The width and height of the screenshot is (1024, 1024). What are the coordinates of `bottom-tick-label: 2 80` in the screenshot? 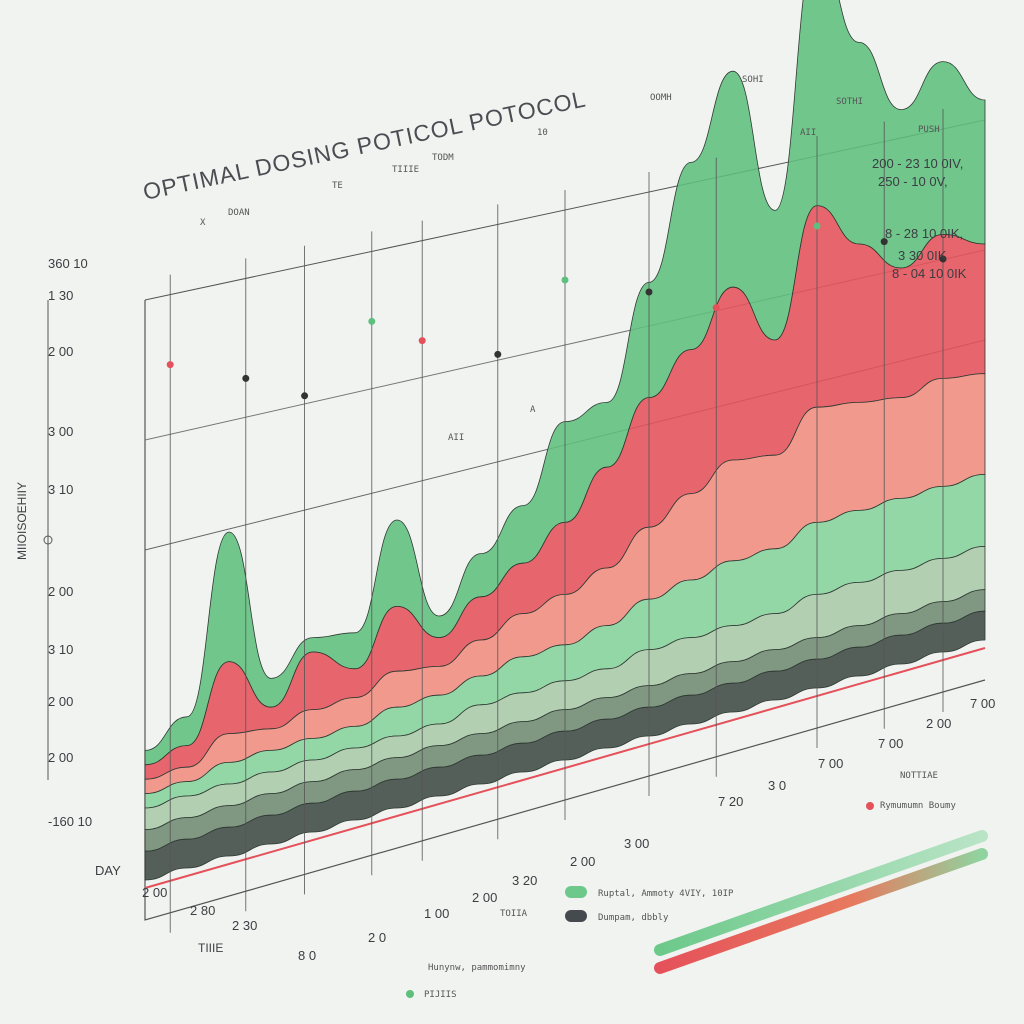 It's located at (202, 910).